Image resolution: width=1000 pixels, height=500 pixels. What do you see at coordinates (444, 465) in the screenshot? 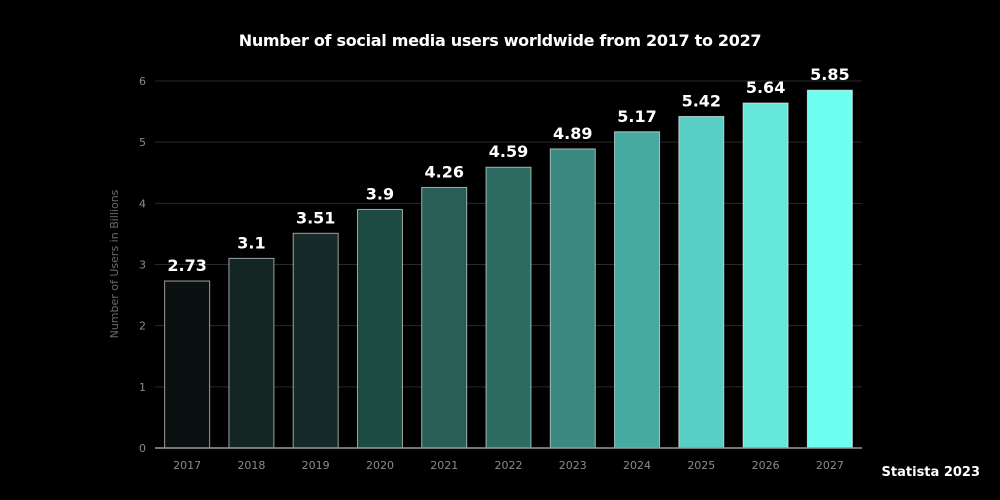
I see `x-tick-label: 2021` at bounding box center [444, 465].